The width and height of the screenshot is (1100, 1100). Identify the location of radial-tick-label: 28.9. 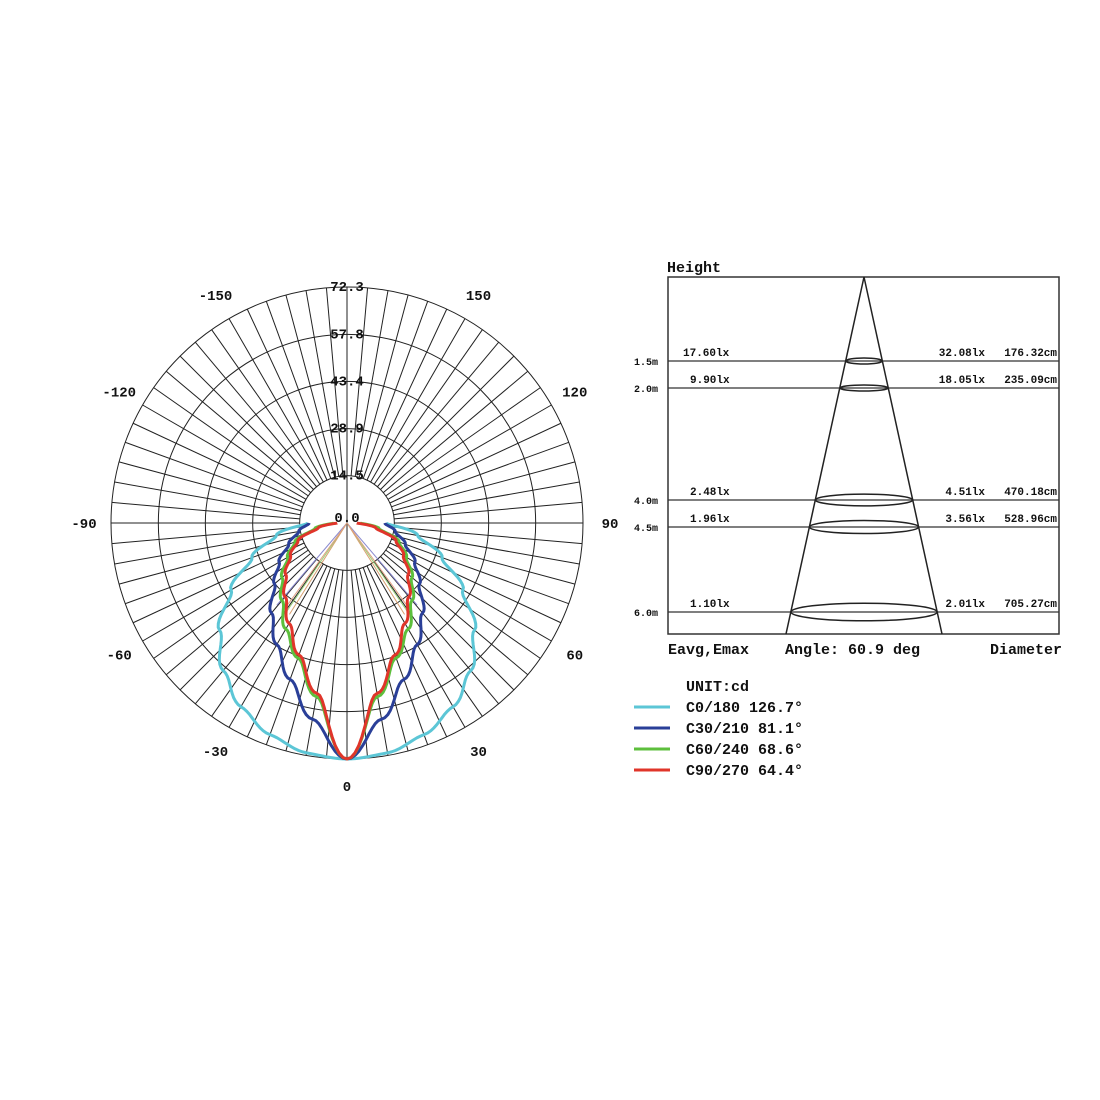
(347, 430).